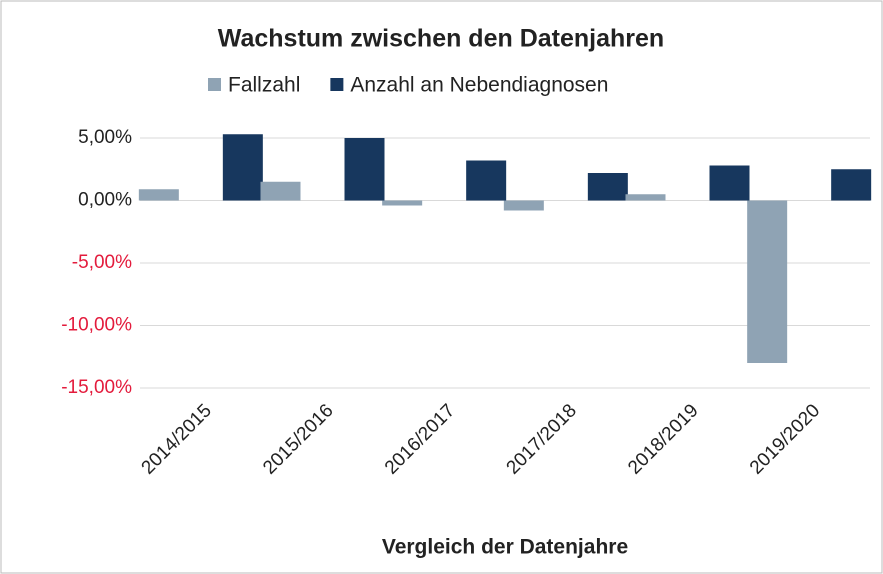 The width and height of the screenshot is (883, 574). Describe the element at coordinates (102, 262) in the screenshot. I see `y-tick-label: -5,00%` at that location.